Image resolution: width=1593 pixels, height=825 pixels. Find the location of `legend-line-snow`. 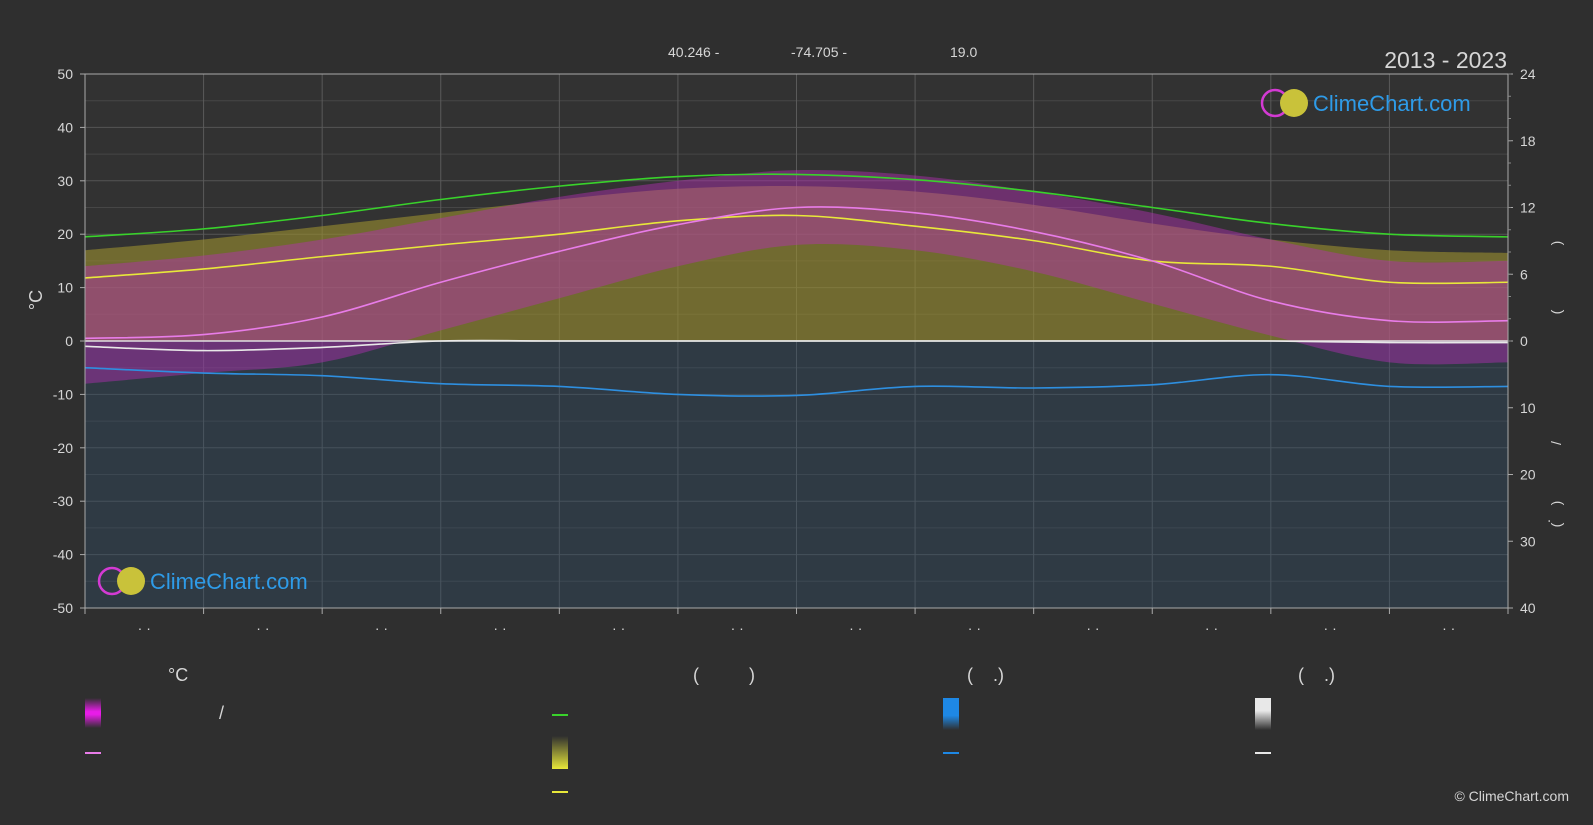

legend-line-snow is located at coordinates (1263, 753).